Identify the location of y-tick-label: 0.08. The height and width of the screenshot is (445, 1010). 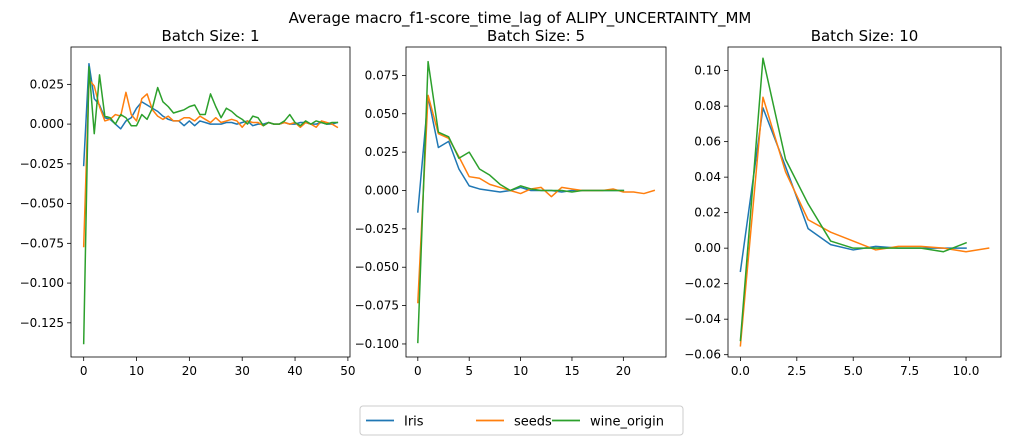
(707, 106).